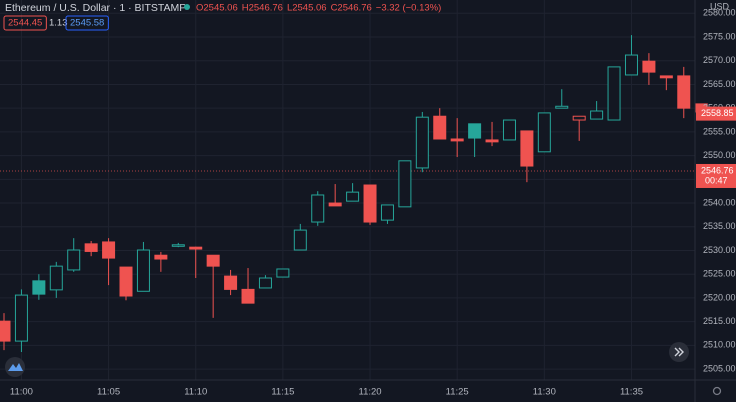 The image size is (736, 402). What do you see at coordinates (719, 131) in the screenshot?
I see `y-tick-label: 2555.00` at bounding box center [719, 131].